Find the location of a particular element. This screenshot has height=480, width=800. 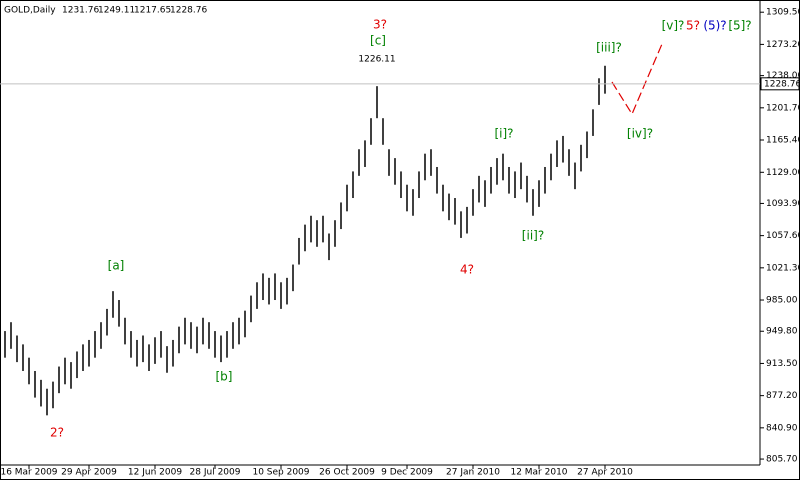

y-tick-label: 1093.90 is located at coordinates (783, 204).